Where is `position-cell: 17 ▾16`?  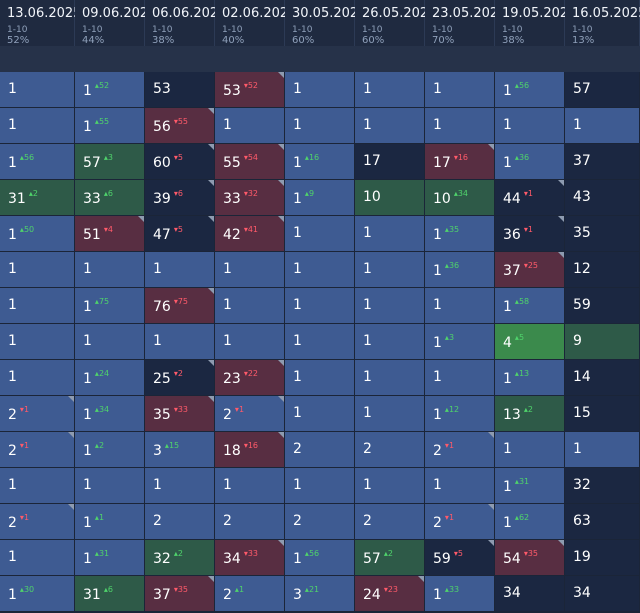 position-cell: 17 ▾16 is located at coordinates (459, 161).